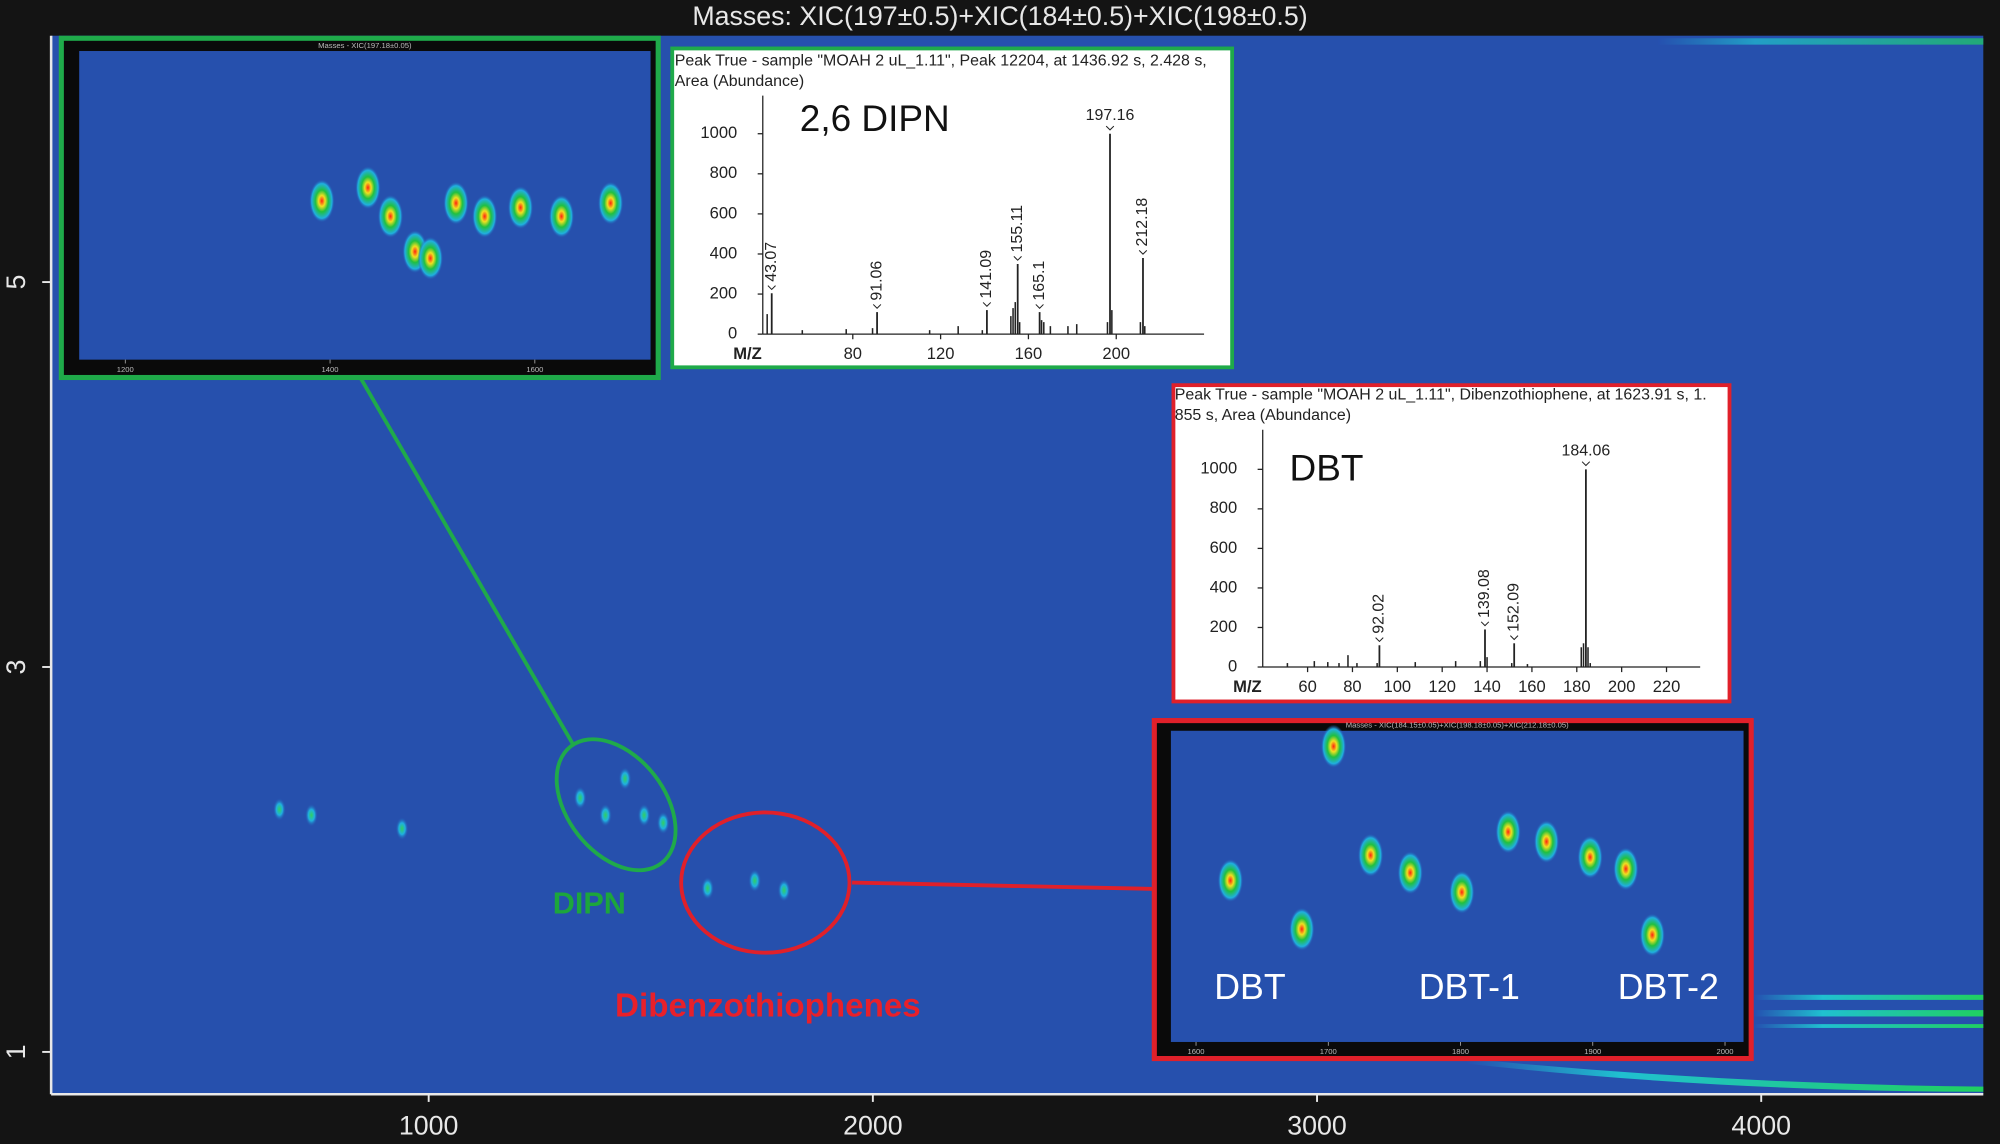 The height and width of the screenshot is (1144, 2000). Describe the element at coordinates (739, 81) in the screenshot. I see `spectrum-header: Area (Abundance)` at that location.